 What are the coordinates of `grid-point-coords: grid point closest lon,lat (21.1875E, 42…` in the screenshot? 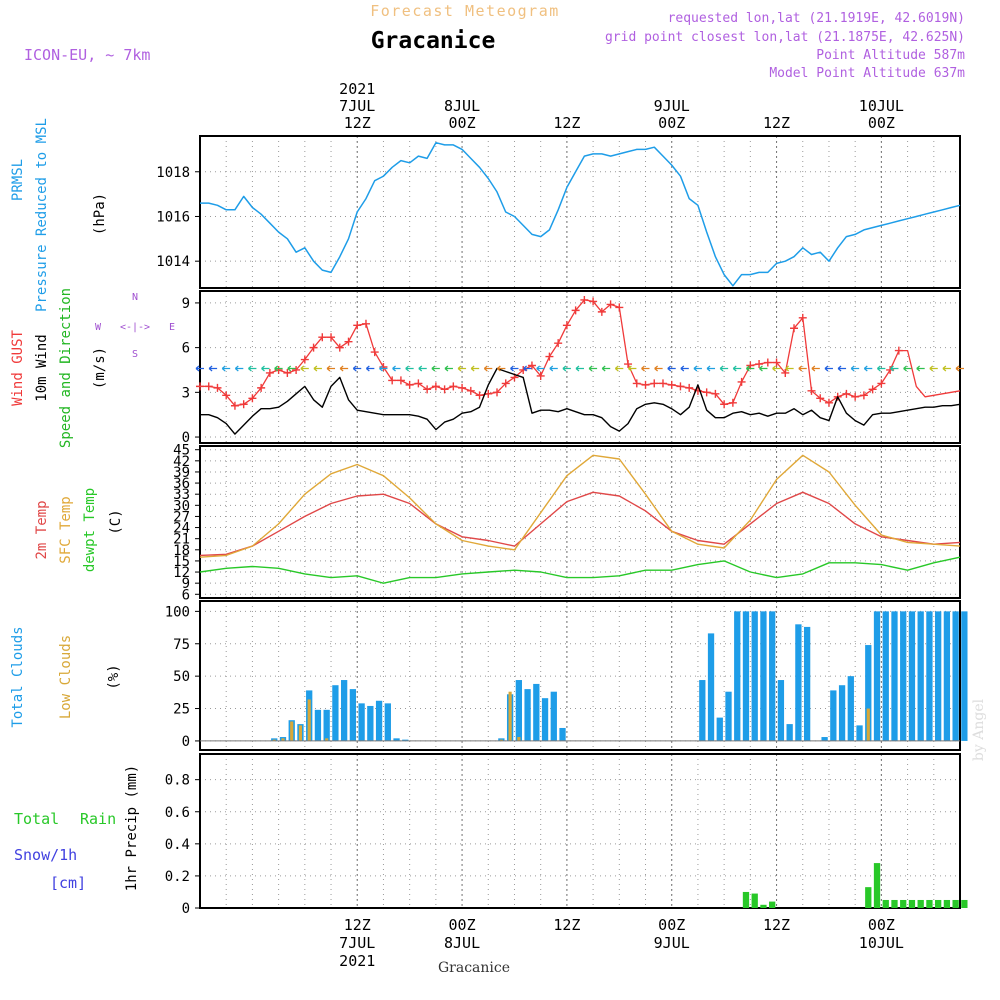 It's located at (785, 37).